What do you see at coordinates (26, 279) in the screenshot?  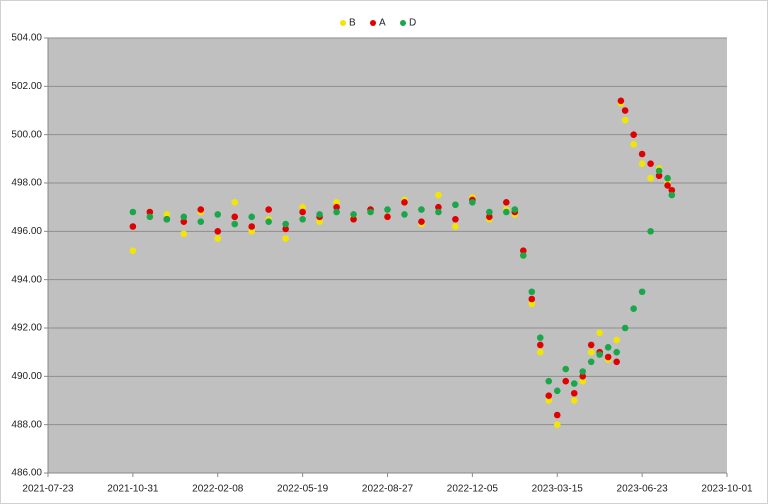 I see `y-tick-label: 494.00` at bounding box center [26, 279].